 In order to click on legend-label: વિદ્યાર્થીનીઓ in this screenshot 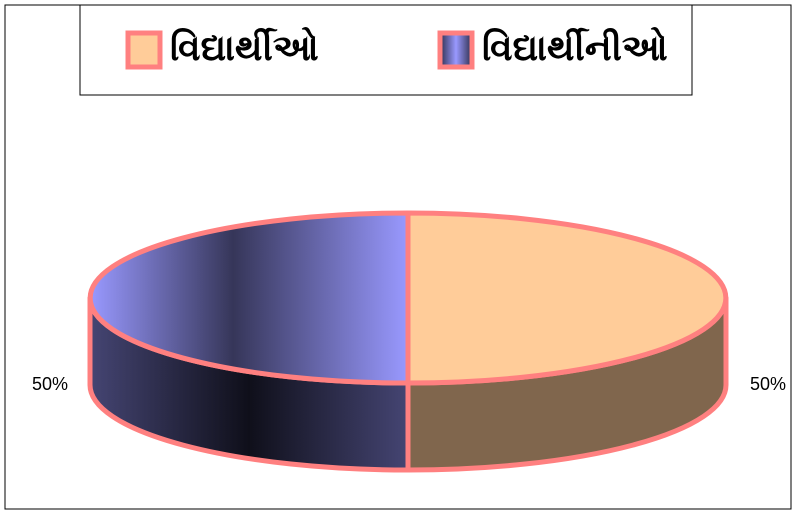, I will do `click(575, 47)`.